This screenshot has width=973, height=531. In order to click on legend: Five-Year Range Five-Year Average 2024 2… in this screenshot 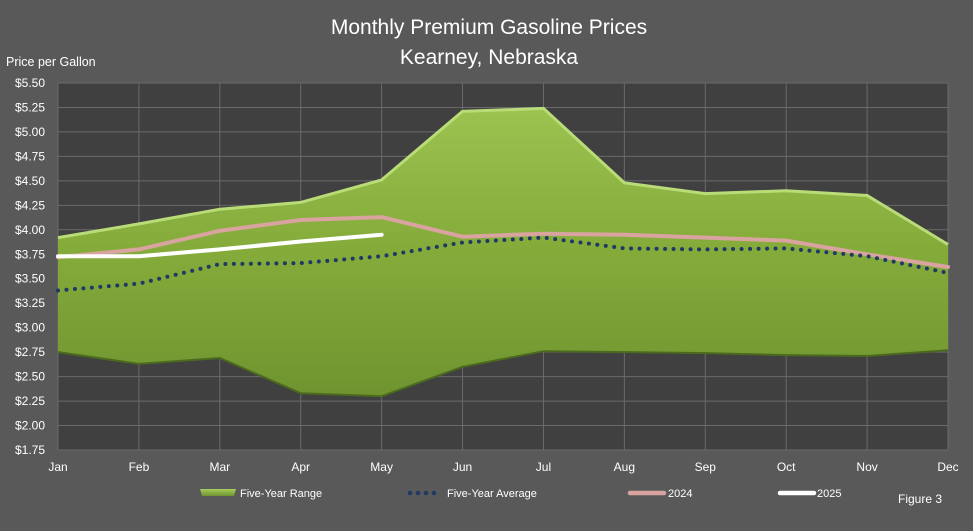, I will do `click(520, 494)`.